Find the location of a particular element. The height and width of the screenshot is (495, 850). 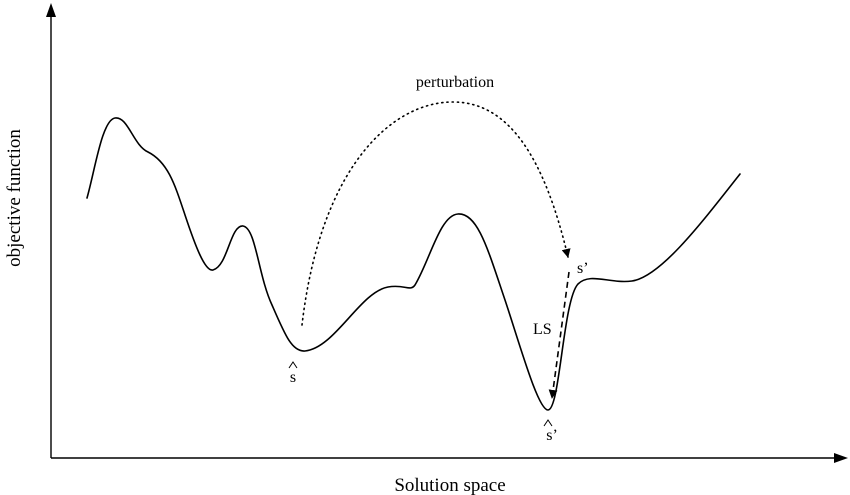

perturbation-arrow is located at coordinates (436, 213).